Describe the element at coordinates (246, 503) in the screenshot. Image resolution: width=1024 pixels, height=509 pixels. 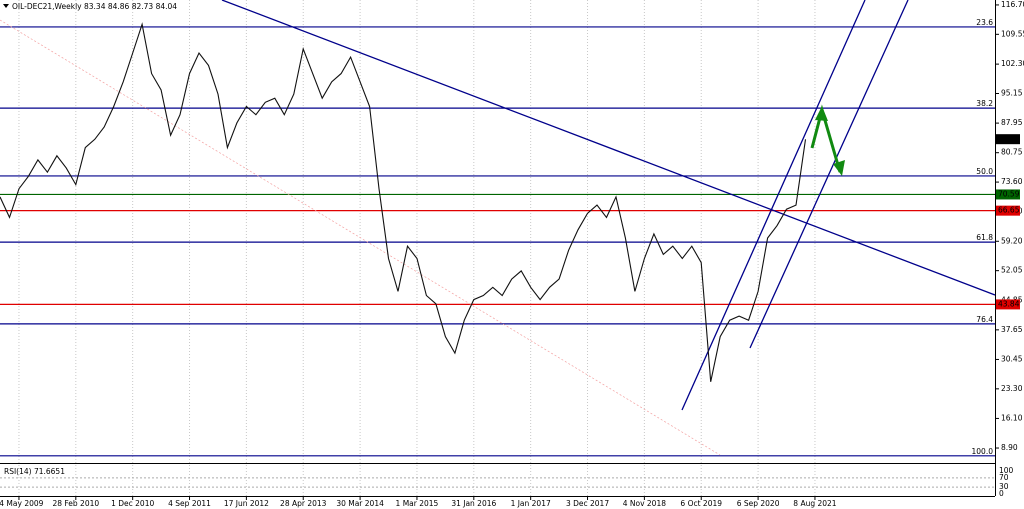
I see `x-tick-label: 17 Jun 2012` at that location.